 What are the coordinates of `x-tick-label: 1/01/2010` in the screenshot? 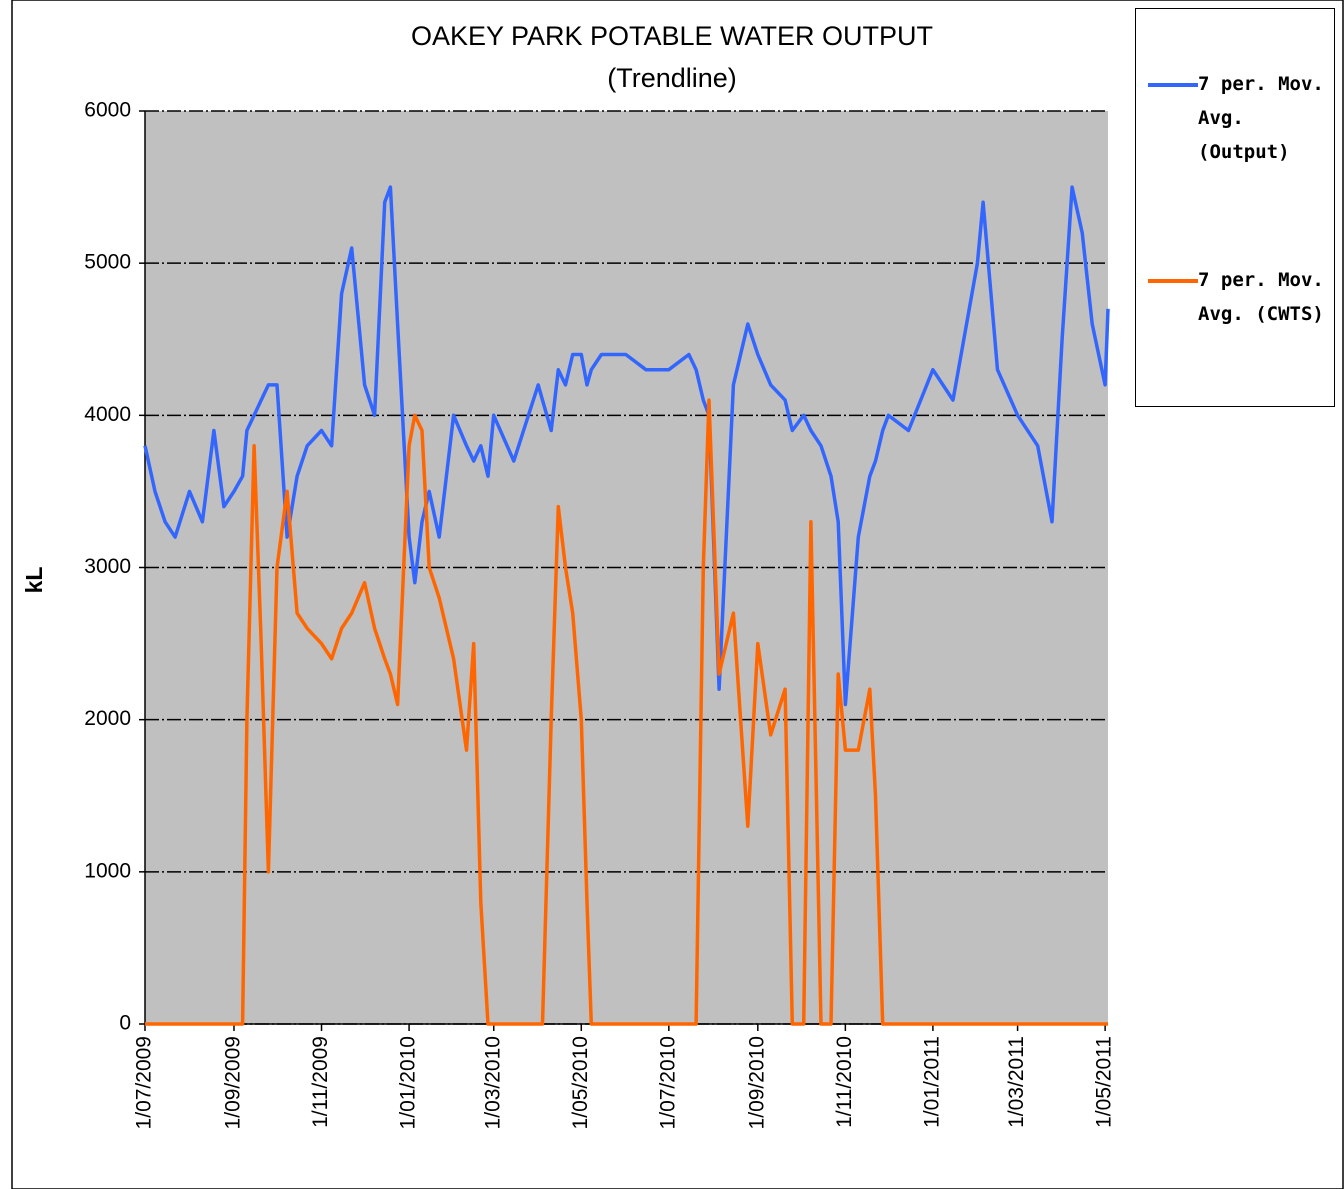 It's located at (408, 1082).